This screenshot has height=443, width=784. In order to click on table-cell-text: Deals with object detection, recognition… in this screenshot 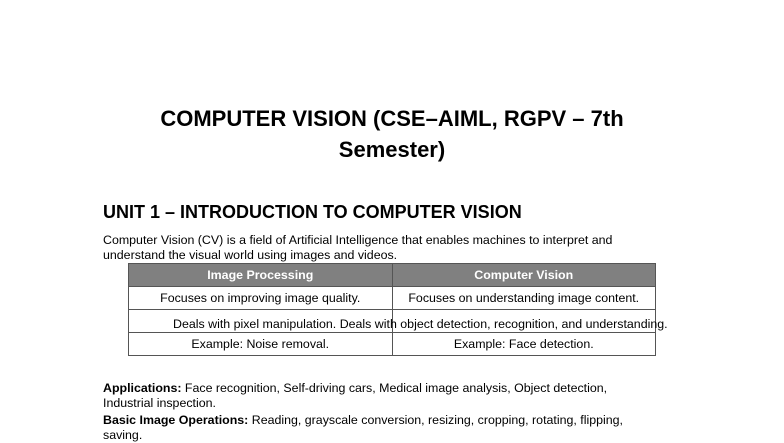, I will do `click(503, 324)`.